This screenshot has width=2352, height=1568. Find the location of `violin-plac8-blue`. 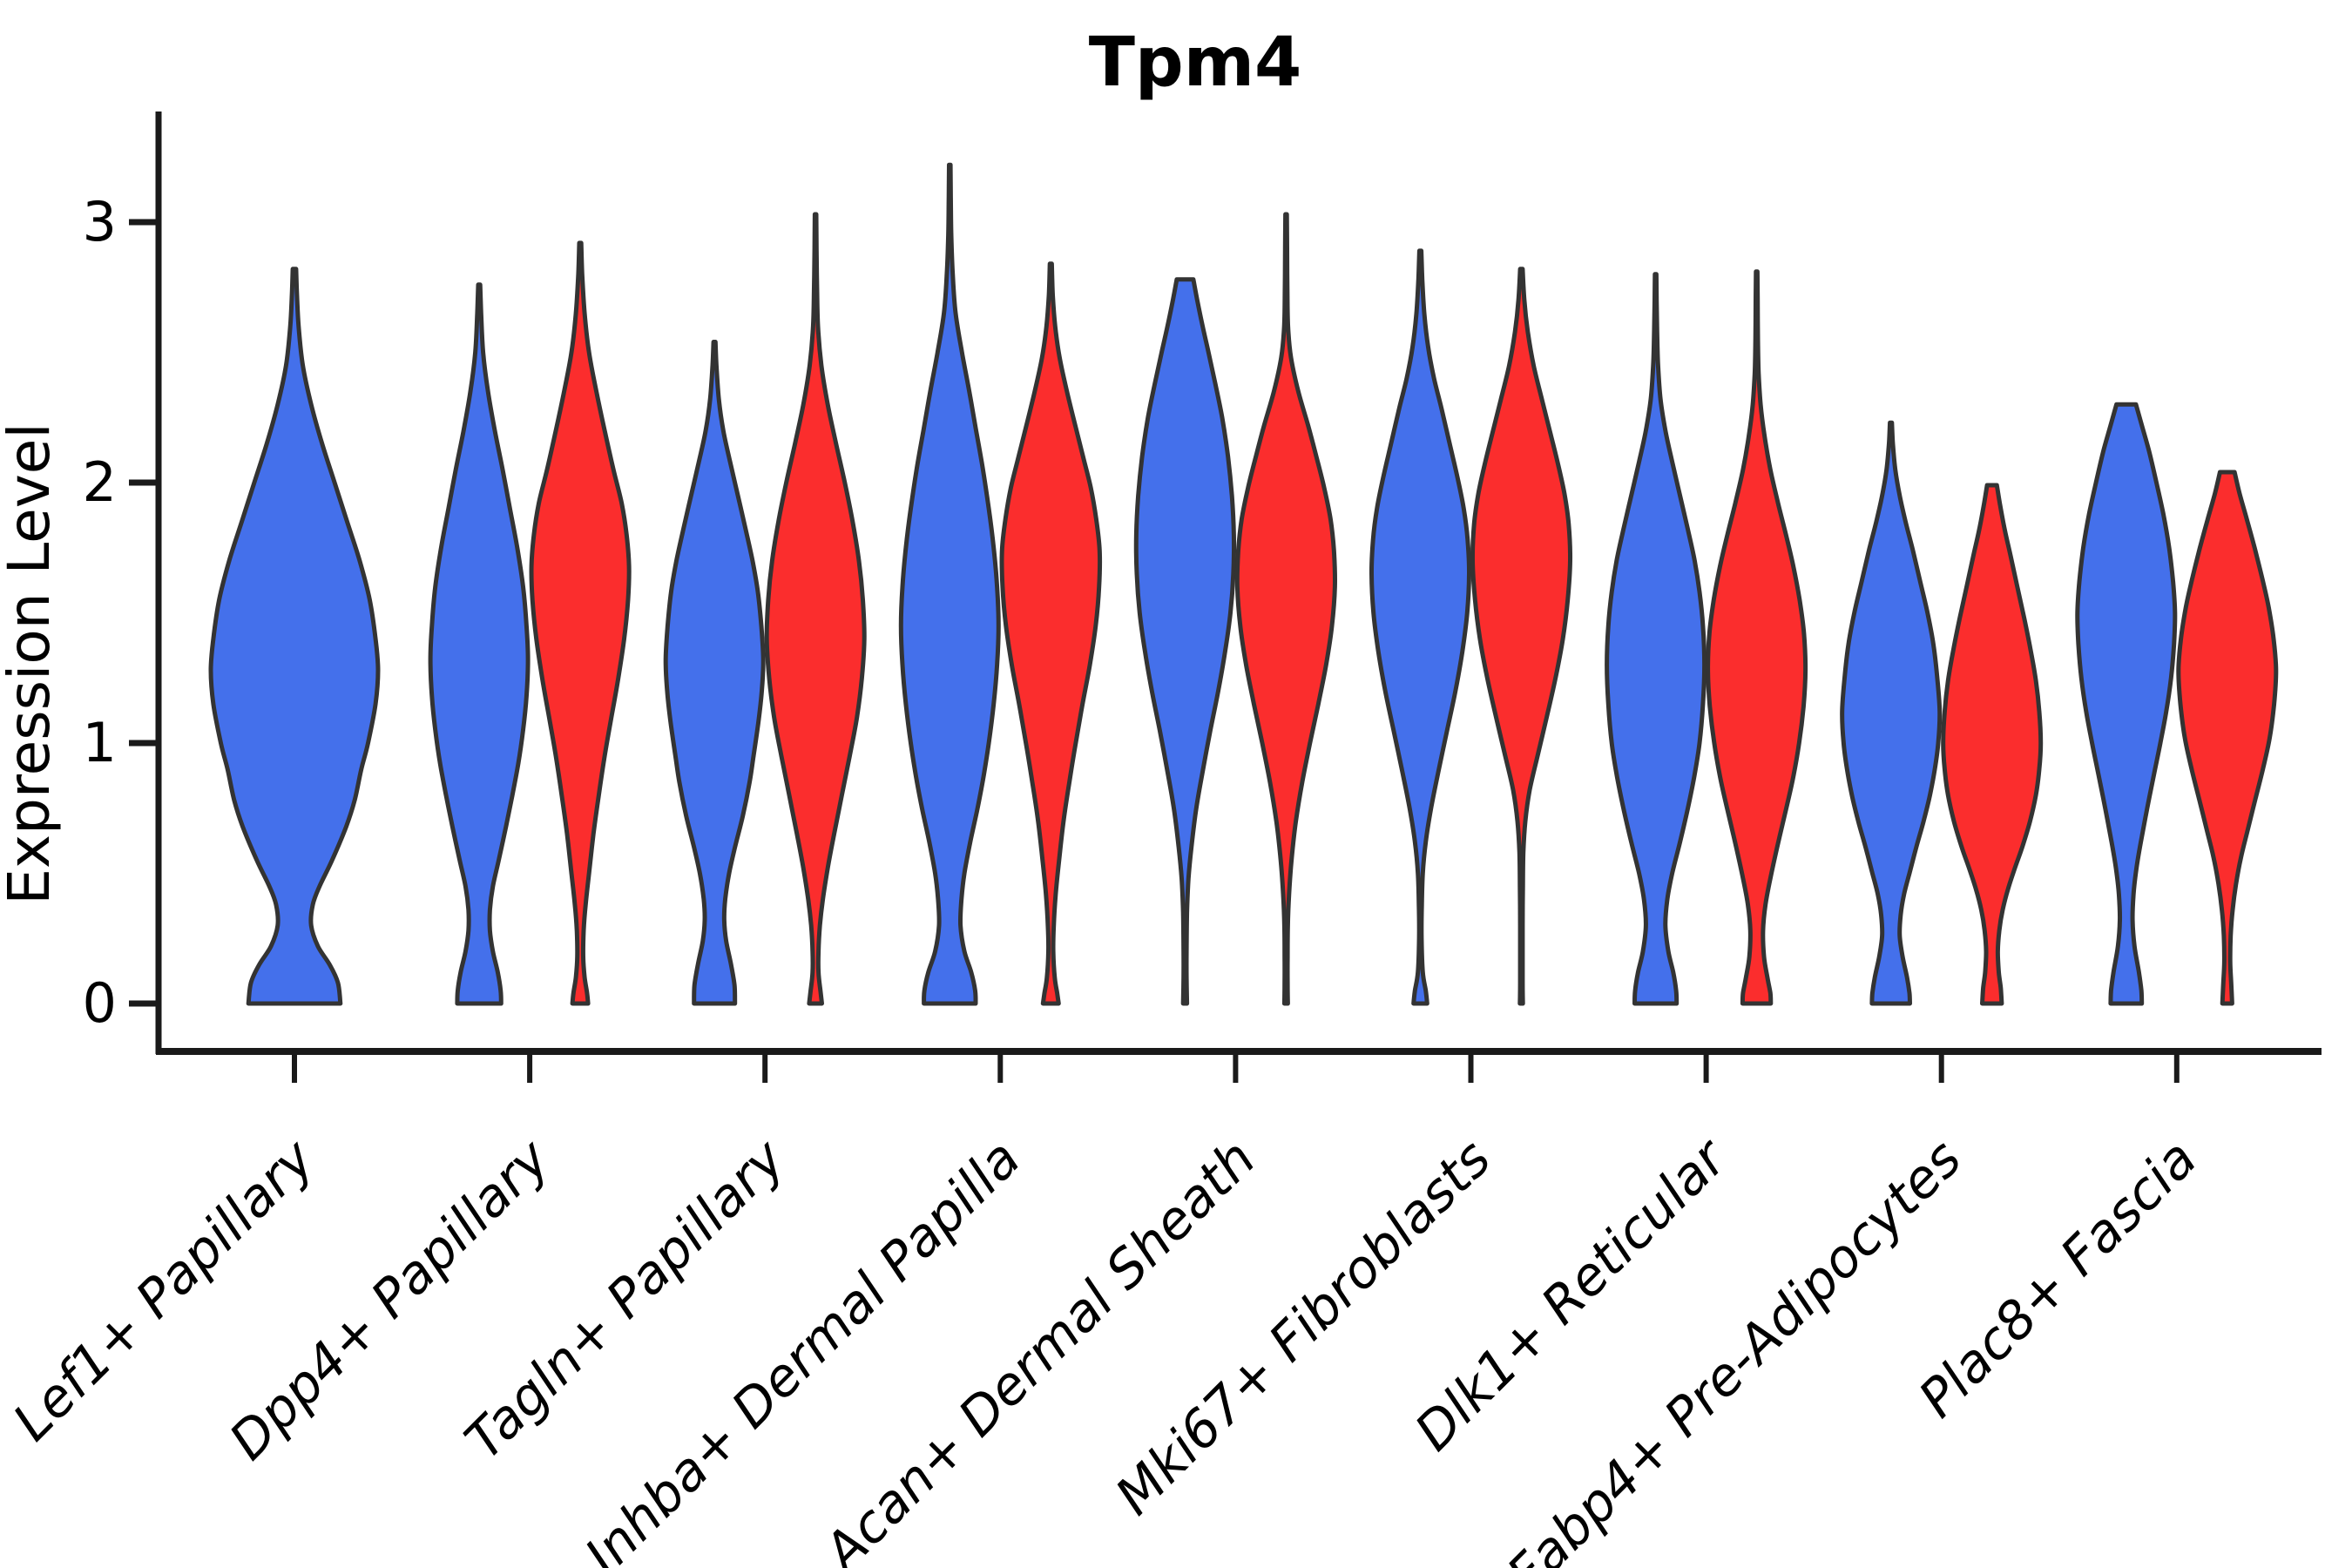

violin-plac8-blue is located at coordinates (2126, 704).